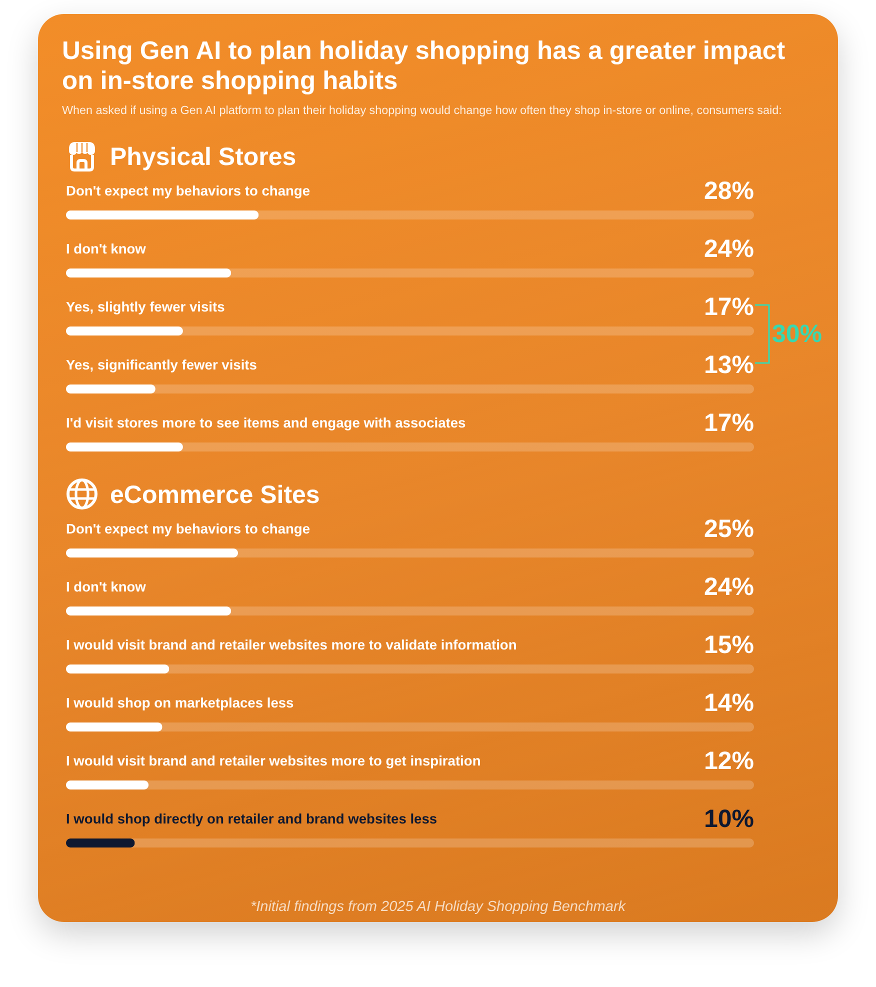  What do you see at coordinates (162, 365) in the screenshot?
I see `y-tick-label: Yes, significantly fewer visits` at bounding box center [162, 365].